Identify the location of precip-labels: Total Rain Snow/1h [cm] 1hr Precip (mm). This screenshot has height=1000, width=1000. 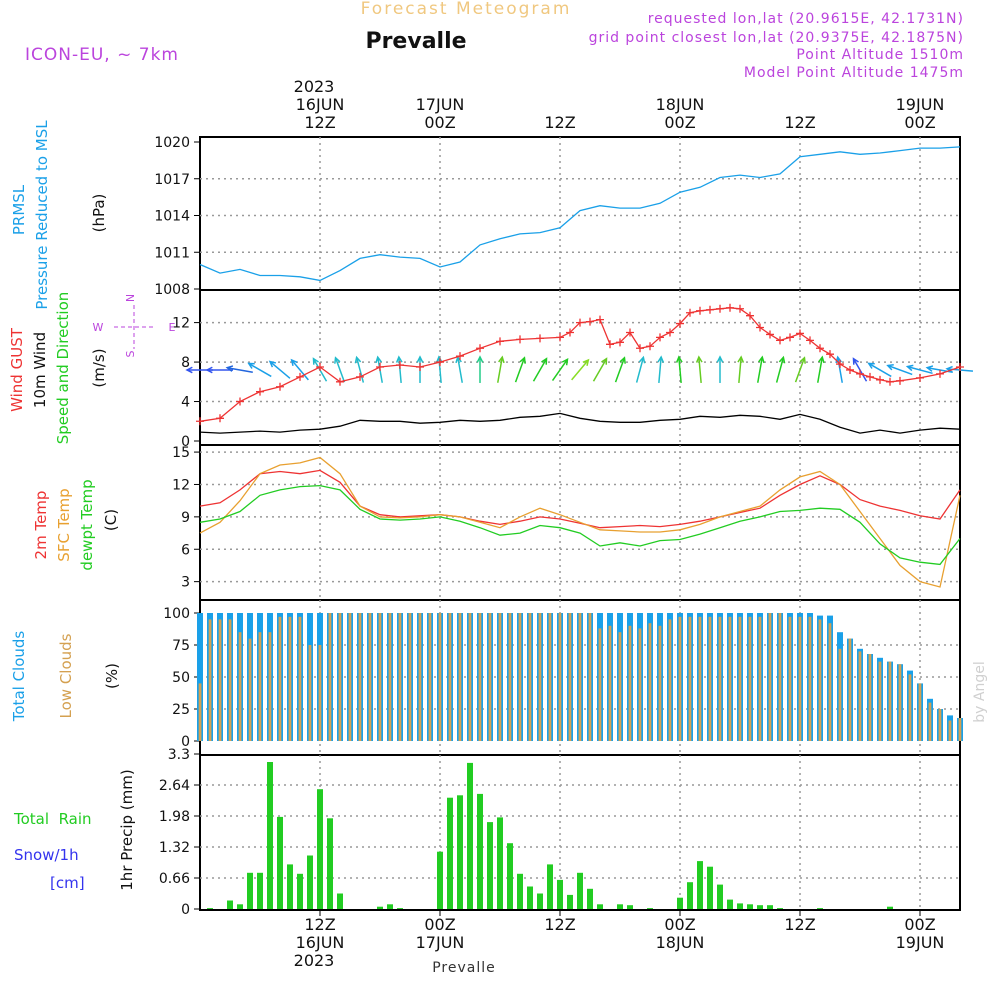
(74, 830).